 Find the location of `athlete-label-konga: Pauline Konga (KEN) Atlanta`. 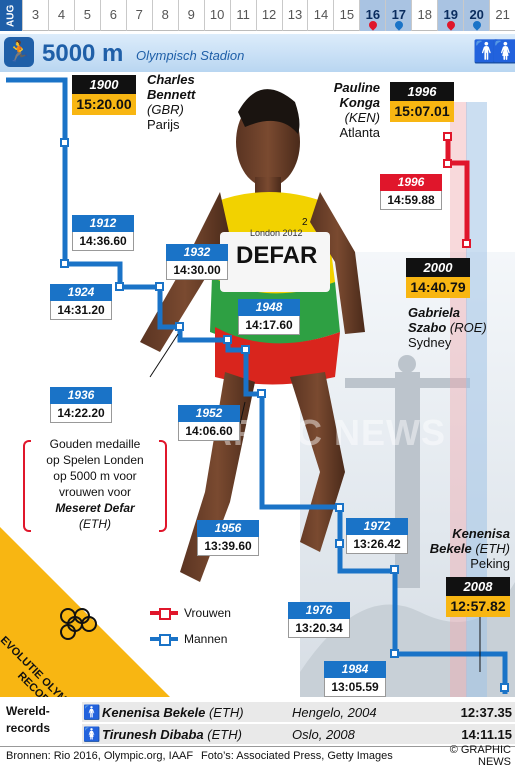

athlete-label-konga: Pauline Konga (KEN) Atlanta is located at coordinates (356, 110).